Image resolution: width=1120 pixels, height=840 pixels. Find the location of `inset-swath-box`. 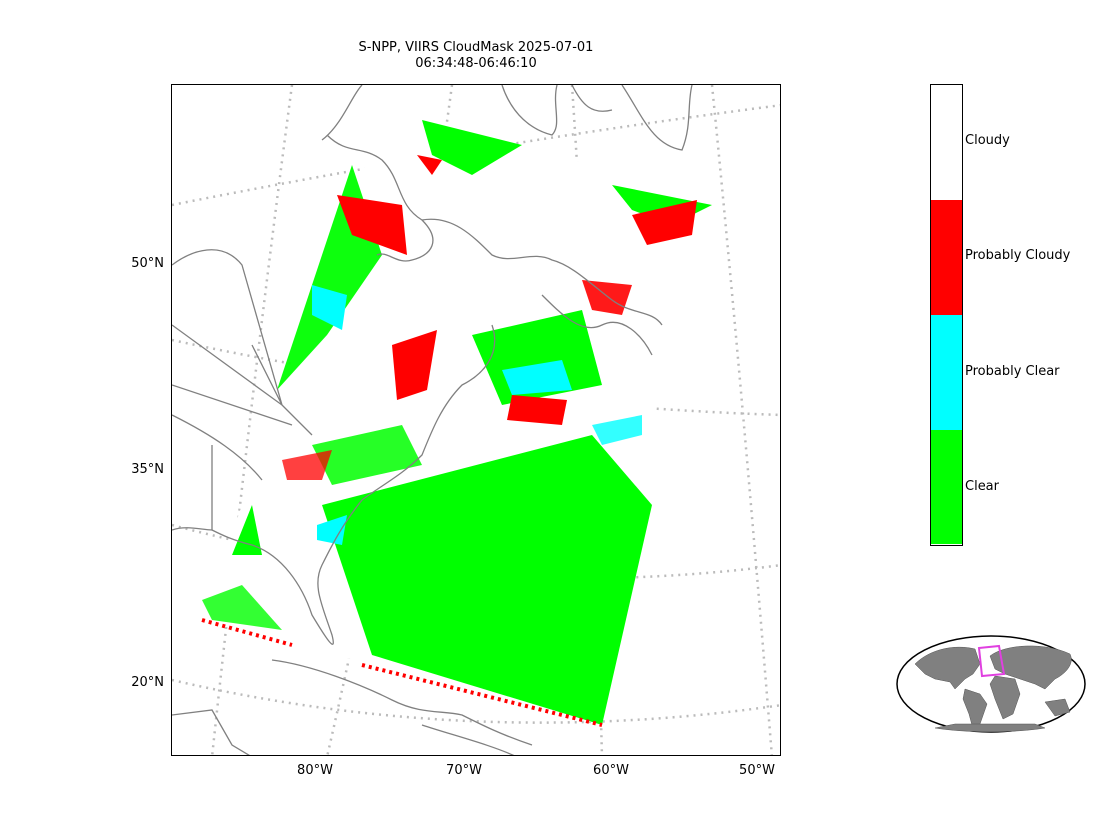

inset-swath-box is located at coordinates (991, 661).